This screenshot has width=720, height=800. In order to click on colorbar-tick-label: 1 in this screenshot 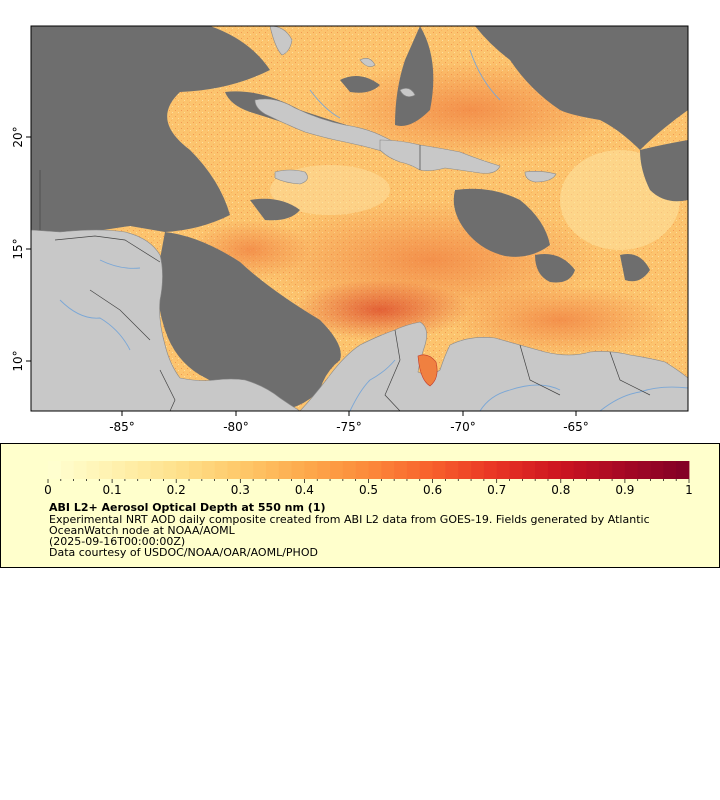, I will do `click(689, 490)`.